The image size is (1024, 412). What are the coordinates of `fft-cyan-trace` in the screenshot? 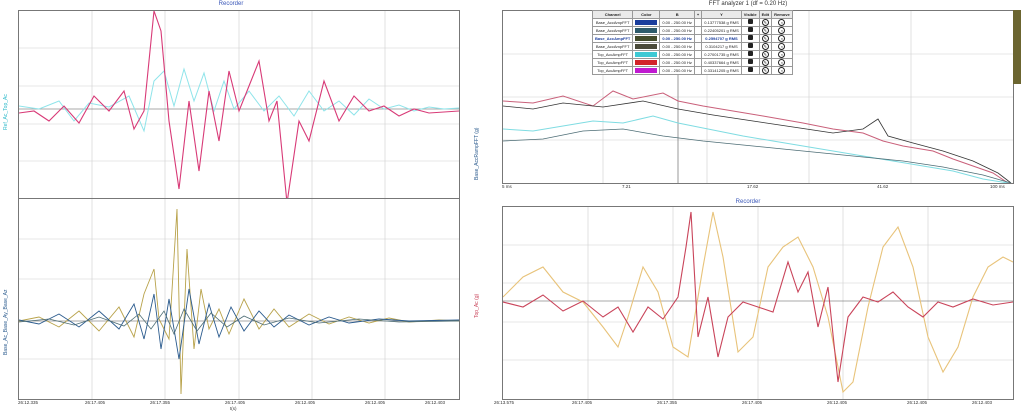 It's located at (756, 149).